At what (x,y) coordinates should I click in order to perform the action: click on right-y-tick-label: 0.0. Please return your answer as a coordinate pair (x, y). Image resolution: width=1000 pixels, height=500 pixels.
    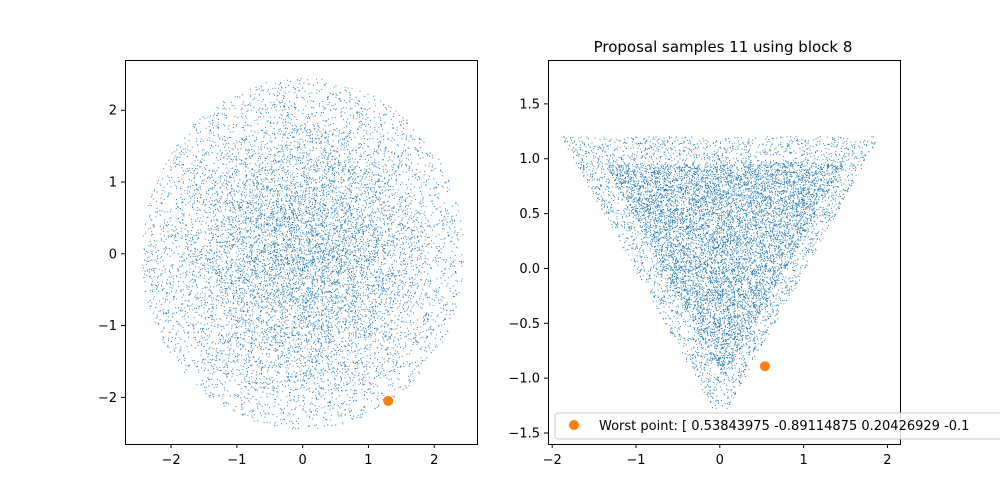
    Looking at the image, I should click on (529, 269).